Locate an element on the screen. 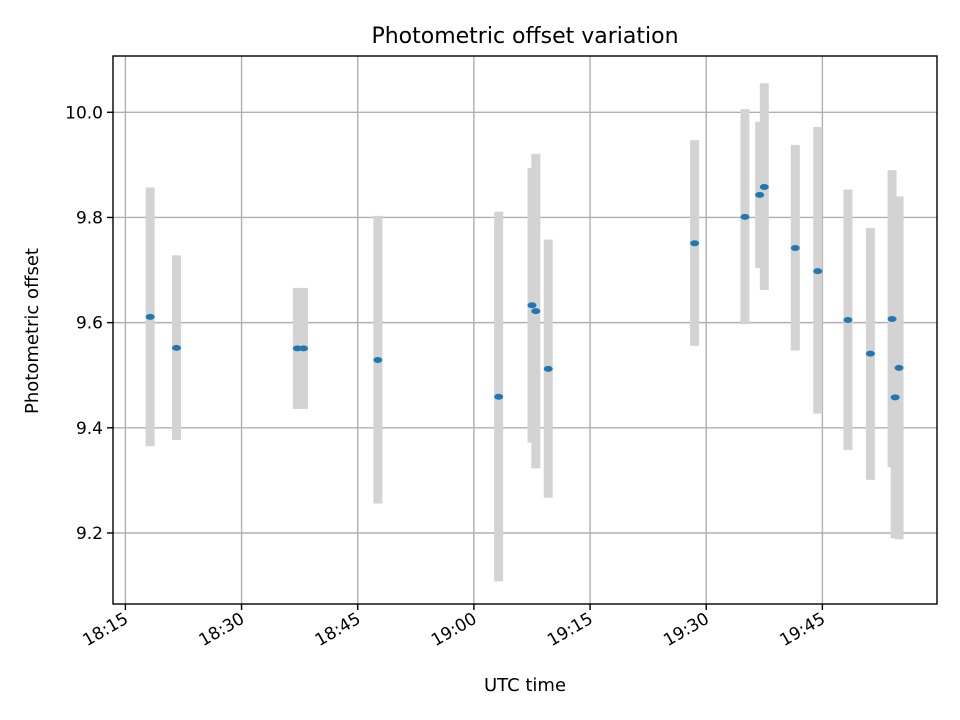 This screenshot has width=960, height=720. y-tick-label: 9.2 is located at coordinates (89, 534).